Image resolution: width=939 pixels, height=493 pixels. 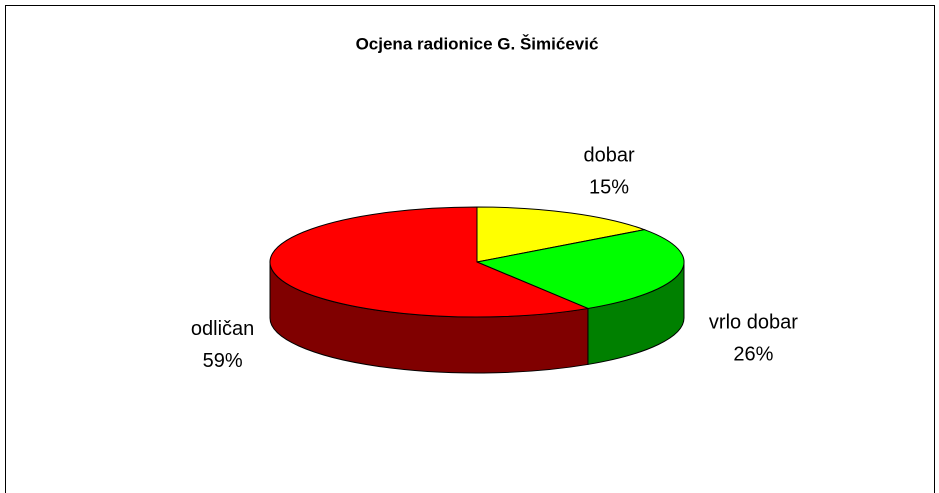 What do you see at coordinates (608, 156) in the screenshot?
I see `slice-label: dobar` at bounding box center [608, 156].